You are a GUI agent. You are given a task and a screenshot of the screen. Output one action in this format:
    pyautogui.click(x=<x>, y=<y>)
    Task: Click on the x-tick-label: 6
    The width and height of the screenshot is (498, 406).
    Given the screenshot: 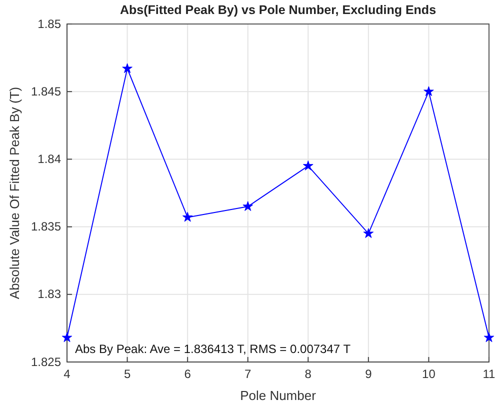 What is the action you would take?
    pyautogui.click(x=188, y=374)
    